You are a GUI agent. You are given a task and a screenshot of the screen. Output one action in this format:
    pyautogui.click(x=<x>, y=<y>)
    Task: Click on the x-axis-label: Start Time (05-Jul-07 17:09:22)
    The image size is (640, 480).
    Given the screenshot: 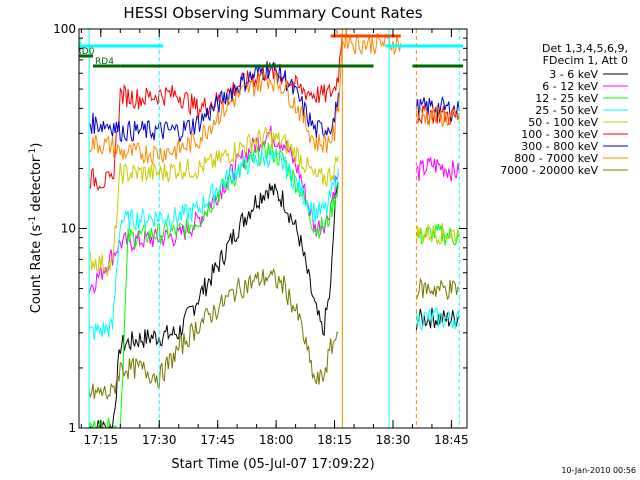 What is the action you would take?
    pyautogui.click(x=272, y=464)
    